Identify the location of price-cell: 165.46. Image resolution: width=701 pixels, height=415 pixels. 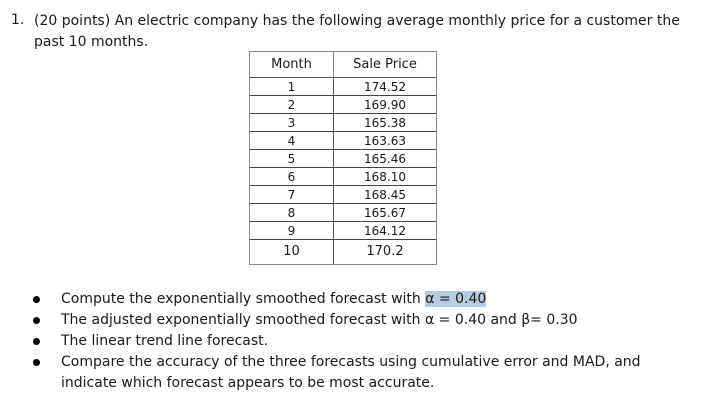
(385, 158).